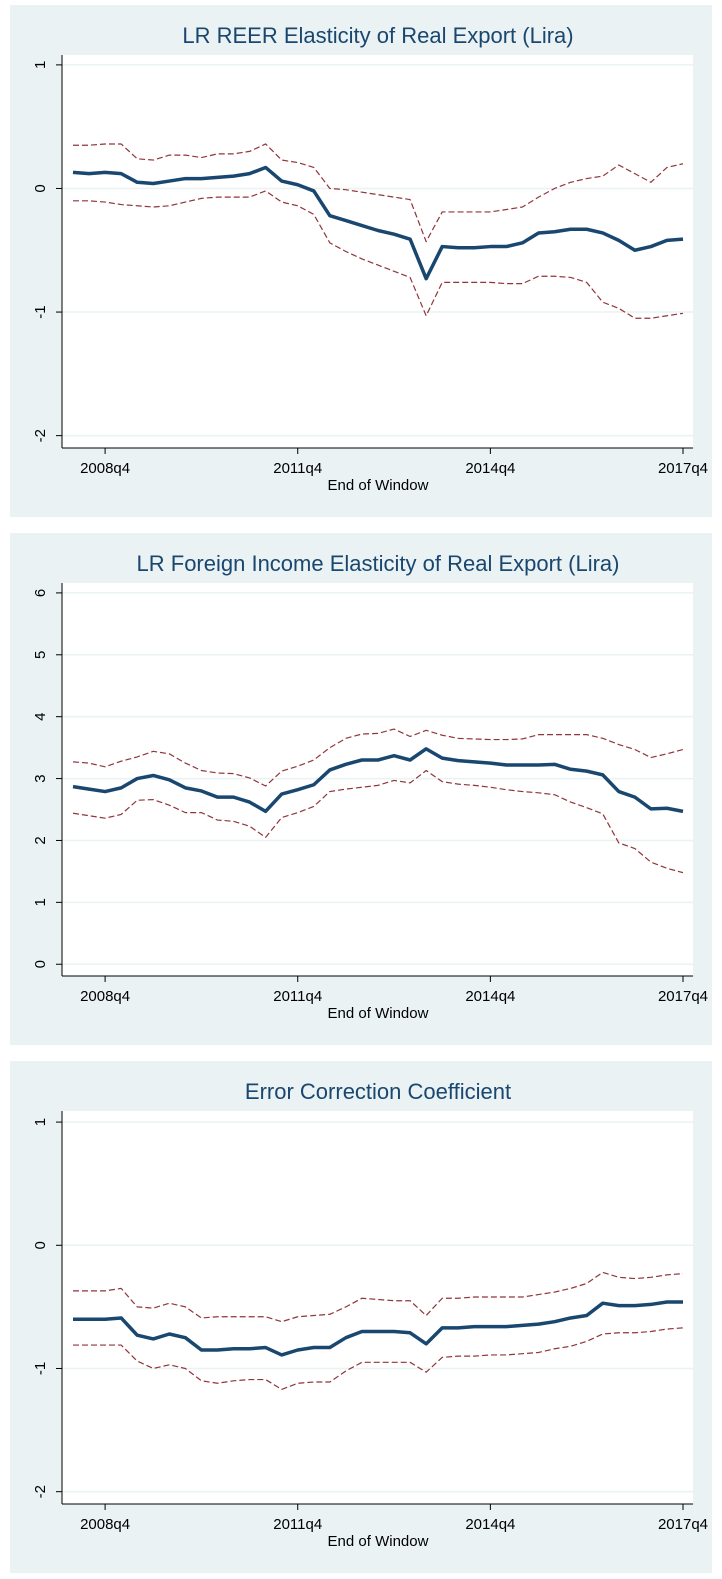  I want to click on y-tick-label: 3, so click(40, 778).